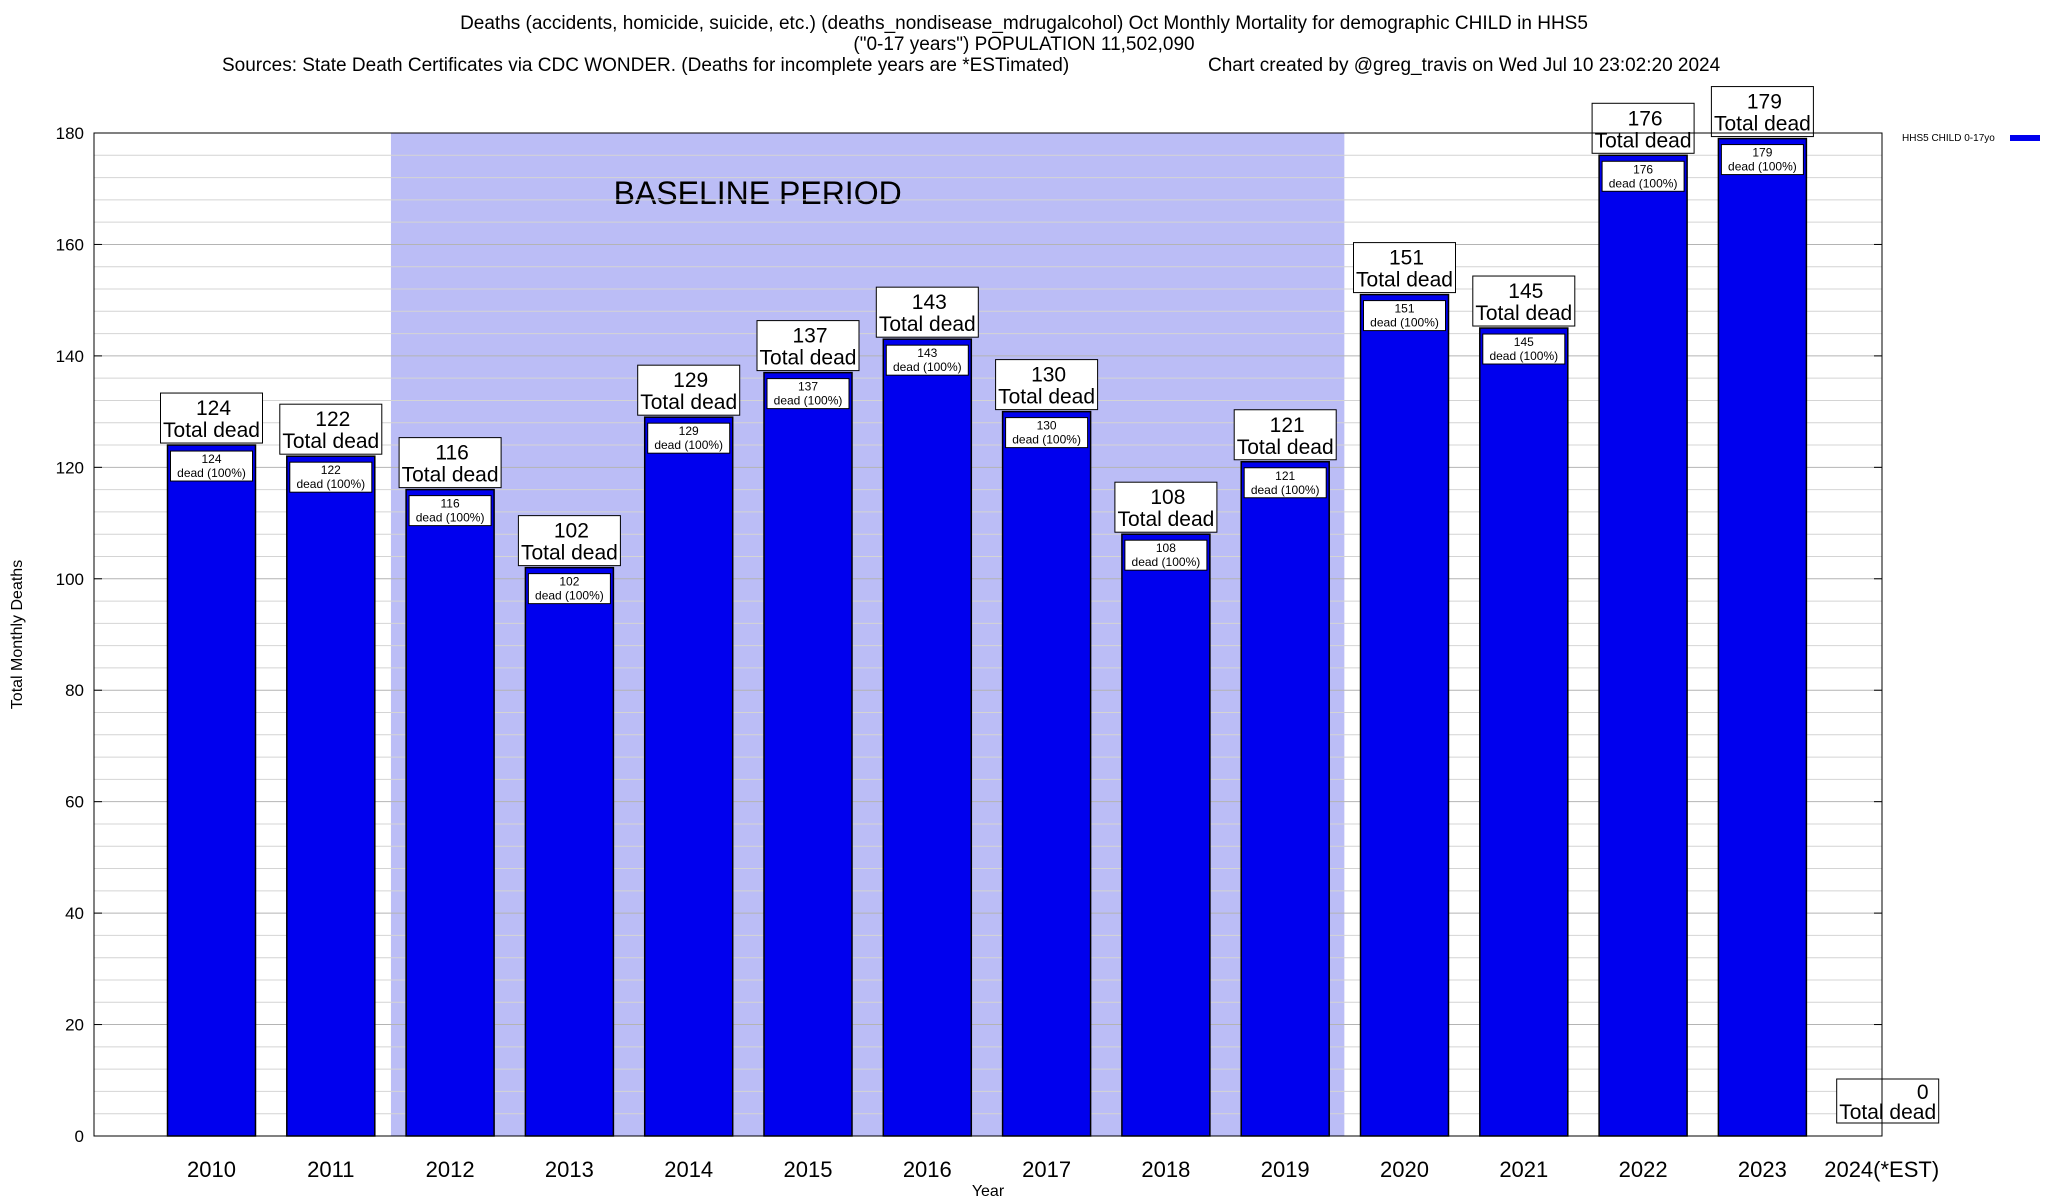  I want to click on x-tick-label: 2017, so click(1046, 1169).